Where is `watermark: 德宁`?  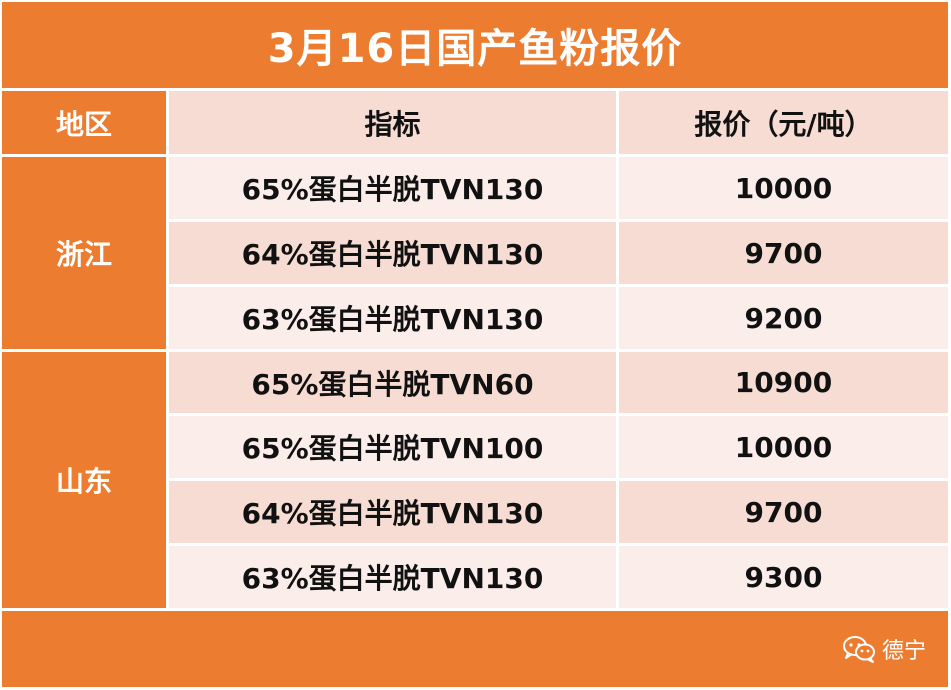 watermark: 德宁 is located at coordinates (884, 649).